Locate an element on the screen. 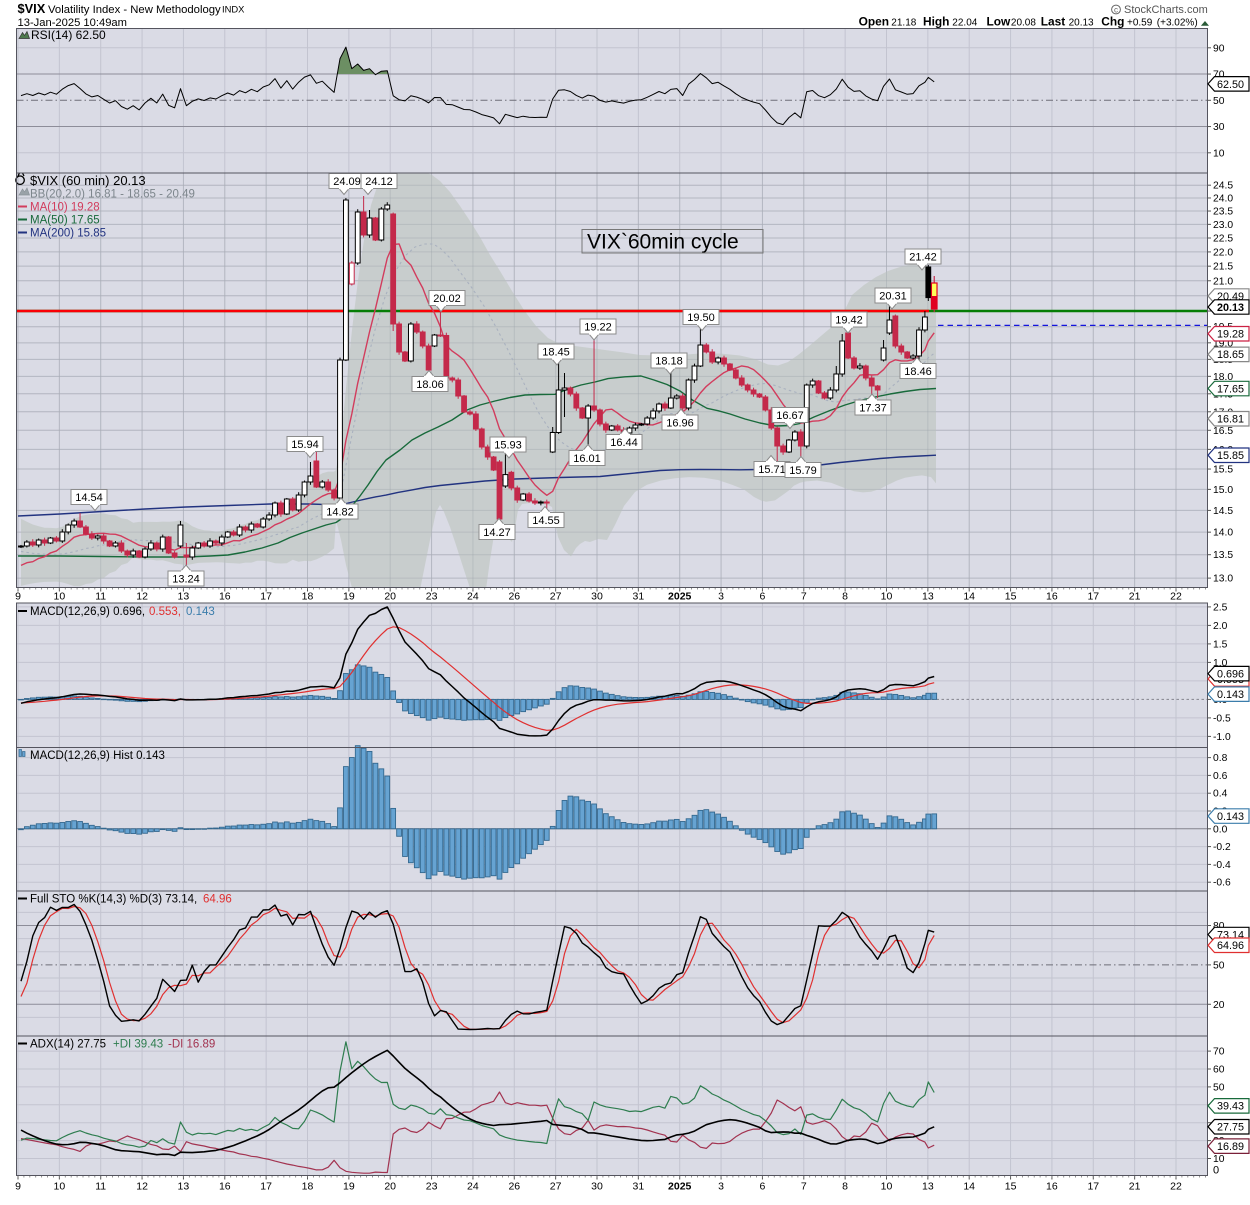 This screenshot has height=1205, width=1250. svg-text: 13.24 is located at coordinates (186, 579).